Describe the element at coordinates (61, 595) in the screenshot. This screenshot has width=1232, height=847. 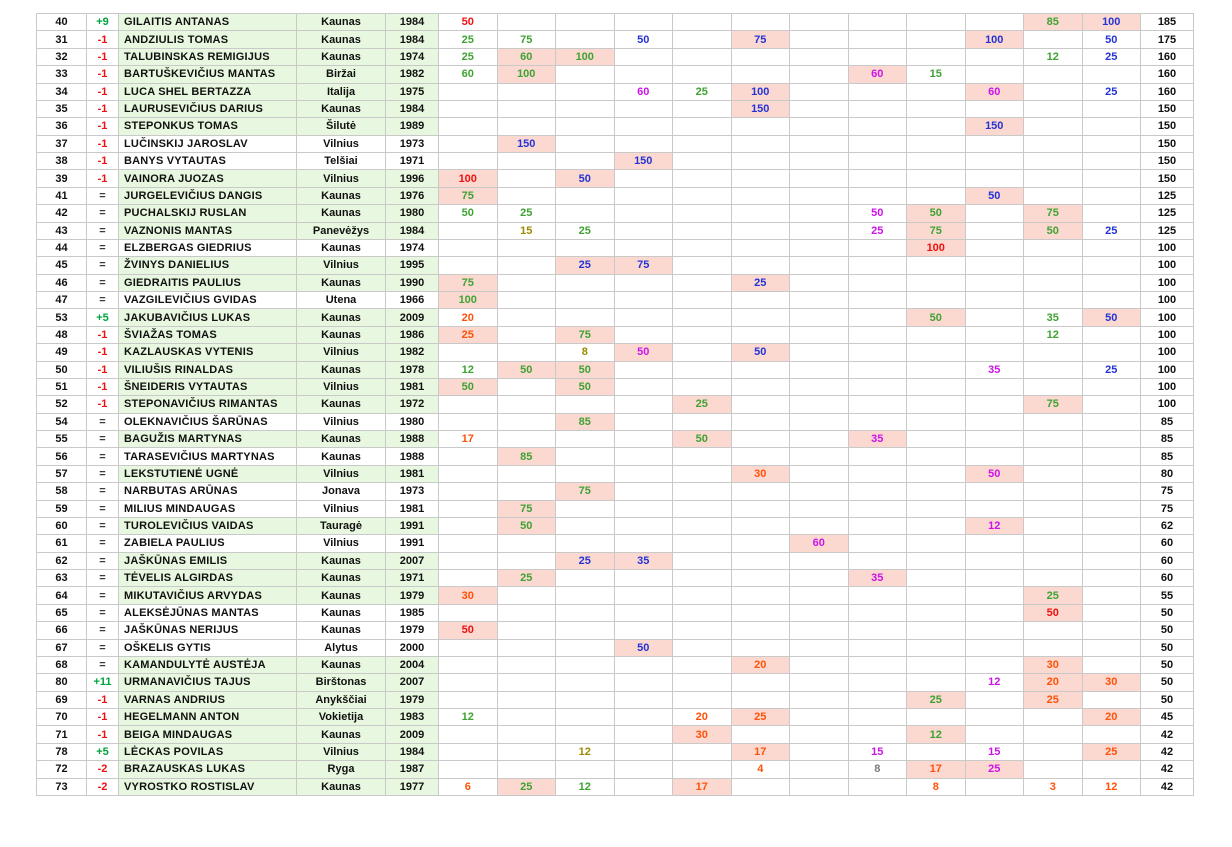
I see `rank-cell: 64` at that location.